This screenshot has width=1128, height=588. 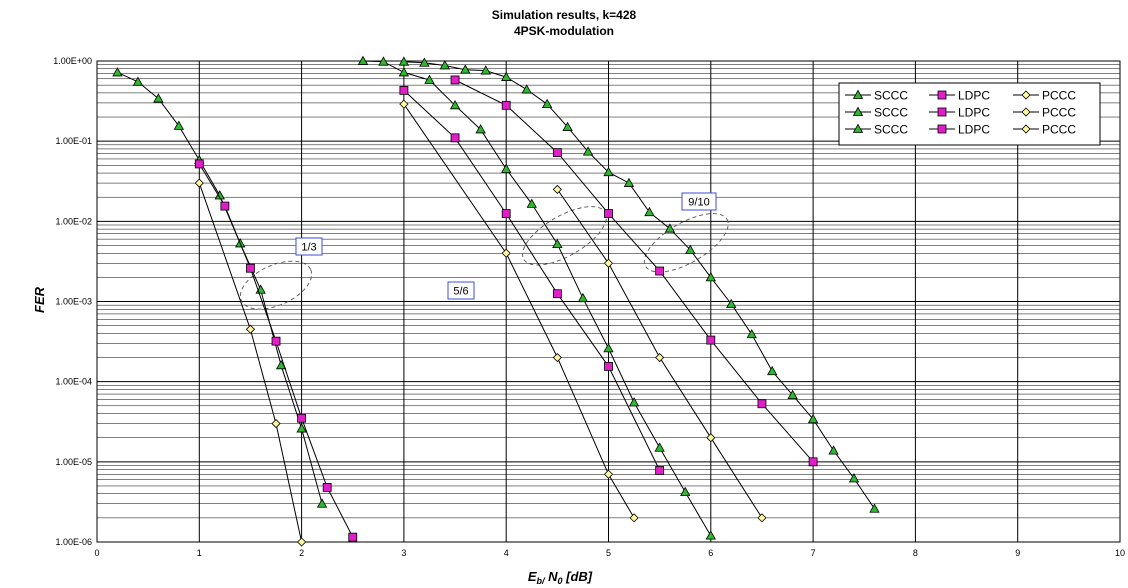 I want to click on chart-subtitle: 4PSK-modulation, so click(x=564, y=31).